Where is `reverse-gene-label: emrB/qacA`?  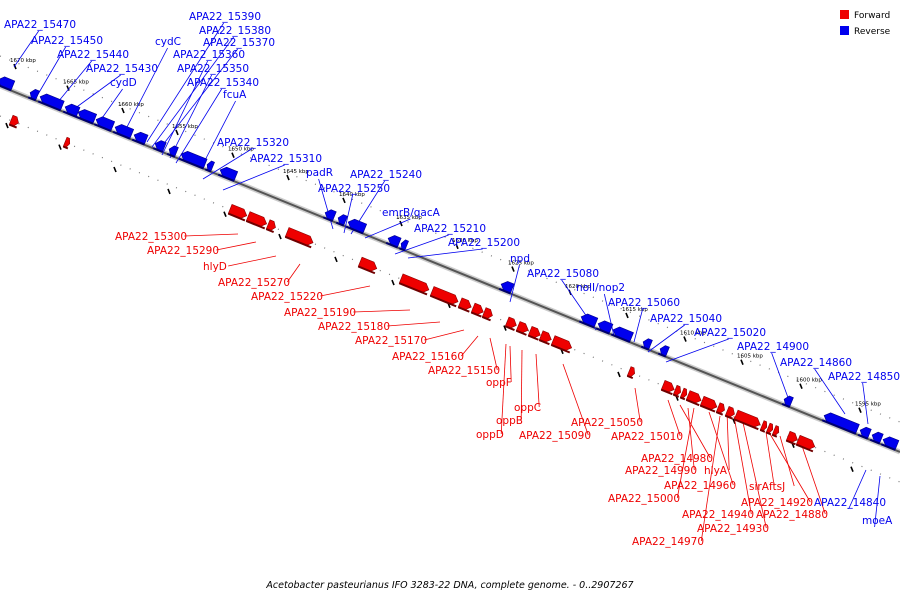 reverse-gene-label: emrB/qacA is located at coordinates (411, 213).